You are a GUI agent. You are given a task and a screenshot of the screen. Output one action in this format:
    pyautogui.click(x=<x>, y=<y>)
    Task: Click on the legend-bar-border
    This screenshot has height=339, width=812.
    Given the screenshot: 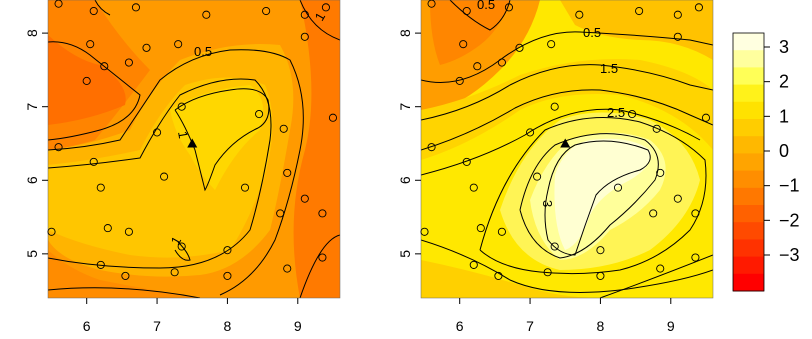 What is the action you would take?
    pyautogui.click(x=748, y=162)
    